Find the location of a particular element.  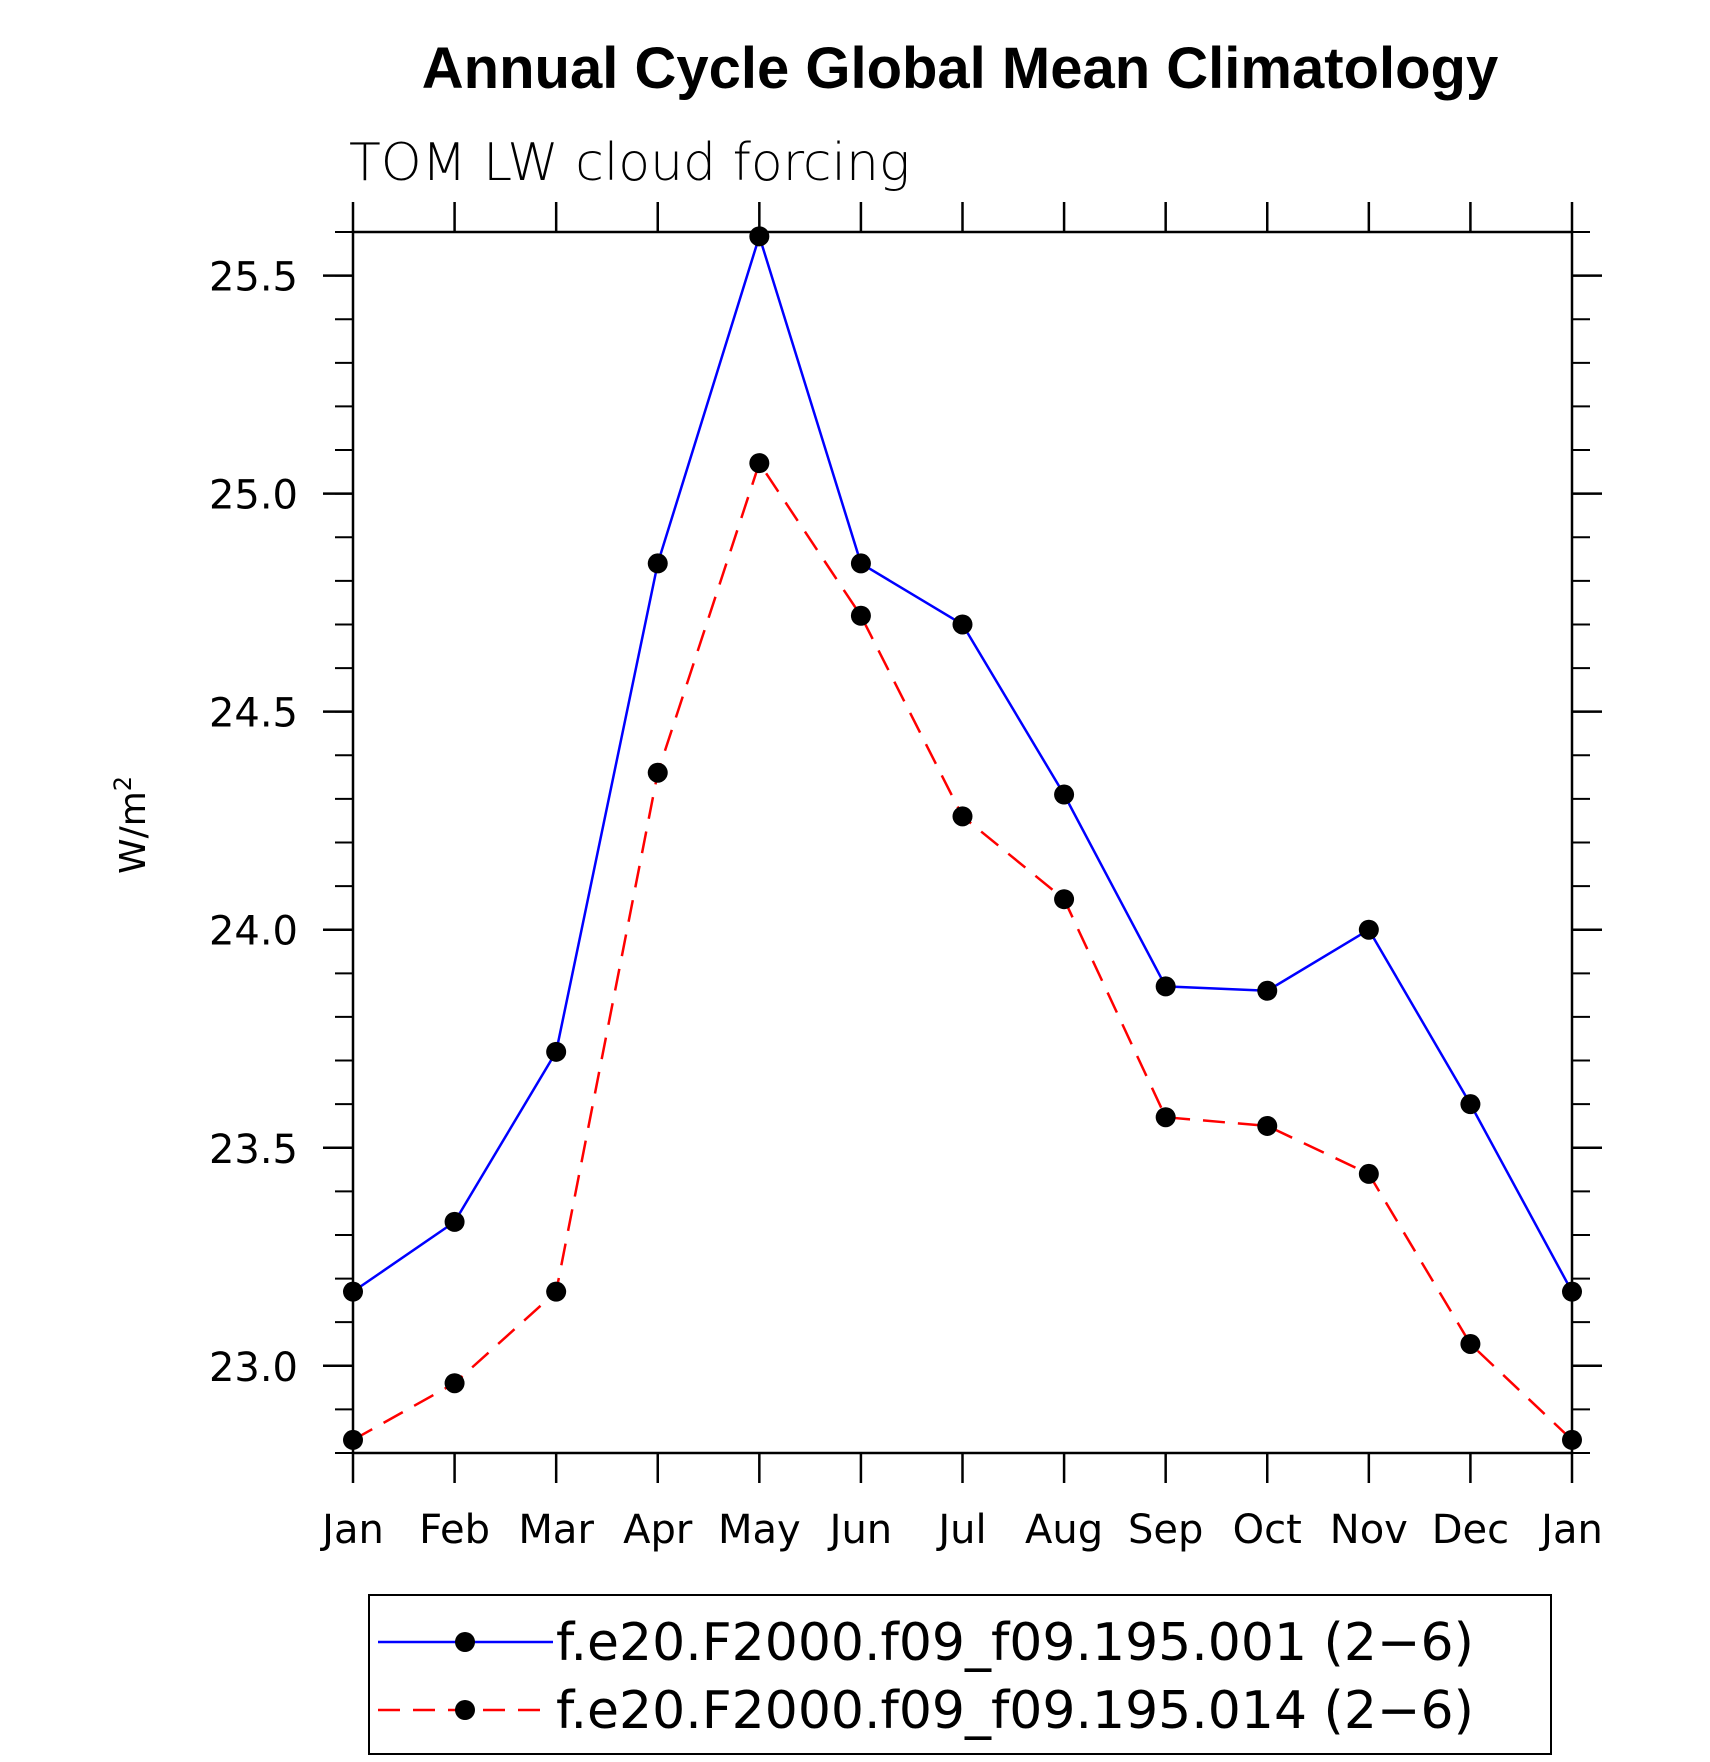

legend-label-2: f.e20.F2000.f09_f09.195.014 (2−6) is located at coordinates (1015, 1711).